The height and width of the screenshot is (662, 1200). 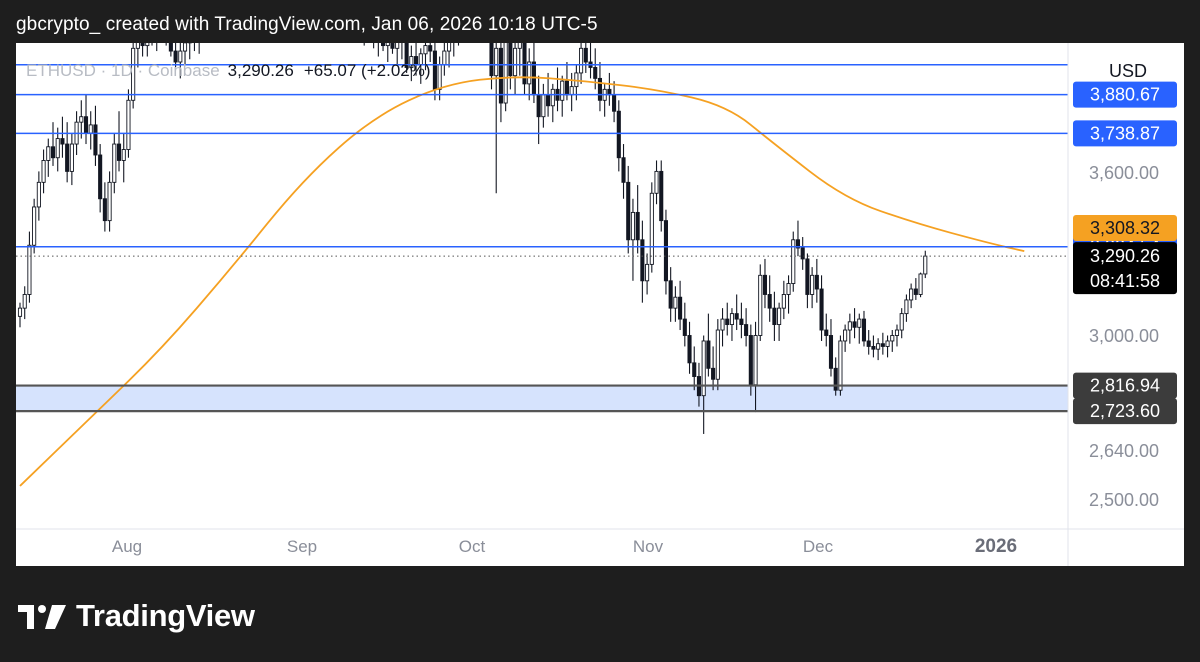 What do you see at coordinates (302, 546) in the screenshot?
I see `time-axis-label: Sep` at bounding box center [302, 546].